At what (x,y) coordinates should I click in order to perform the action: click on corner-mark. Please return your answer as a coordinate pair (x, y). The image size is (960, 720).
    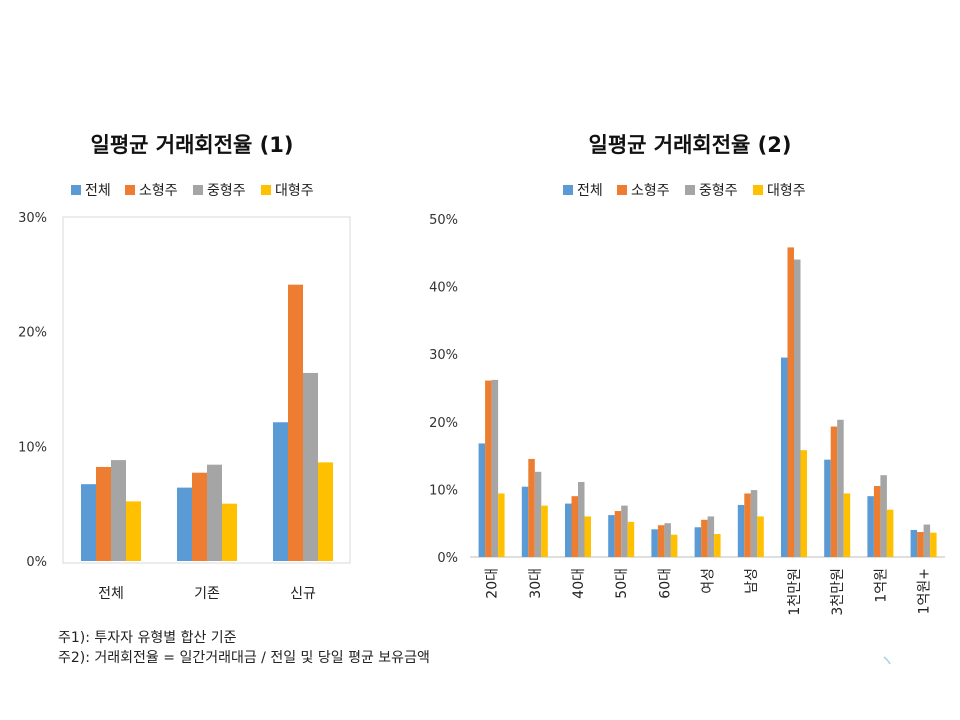
    Looking at the image, I should click on (887, 660).